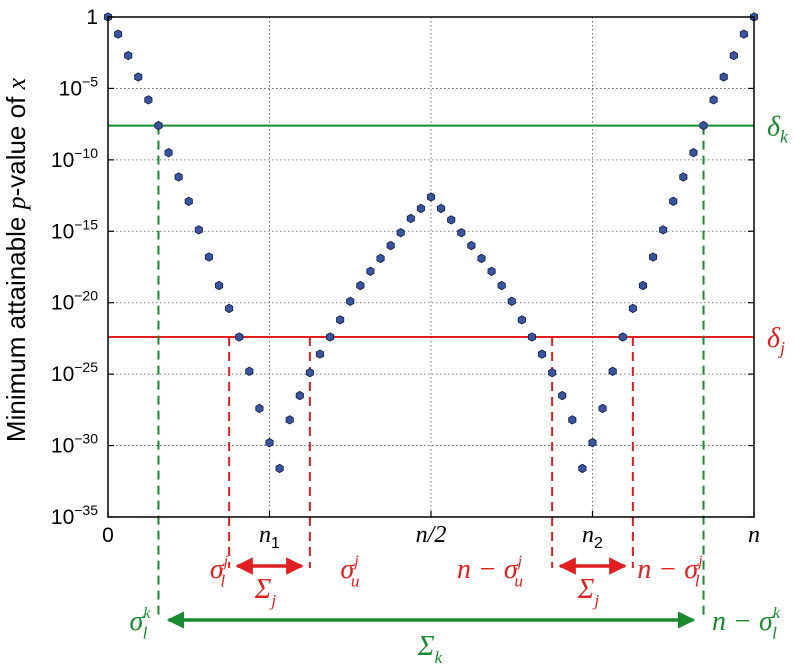  Describe the element at coordinates (269, 537) in the screenshot. I see `x-tick-label: n1` at that location.